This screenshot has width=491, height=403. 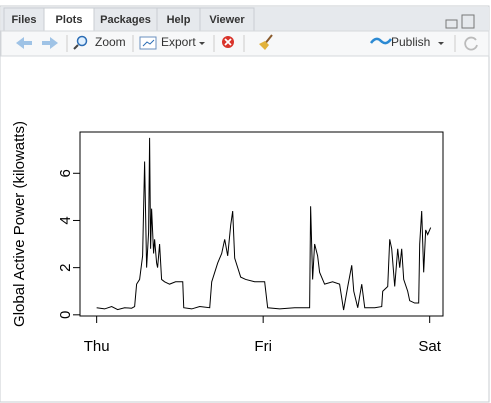 I want to click on y-tick-label: 6, so click(x=65, y=173).